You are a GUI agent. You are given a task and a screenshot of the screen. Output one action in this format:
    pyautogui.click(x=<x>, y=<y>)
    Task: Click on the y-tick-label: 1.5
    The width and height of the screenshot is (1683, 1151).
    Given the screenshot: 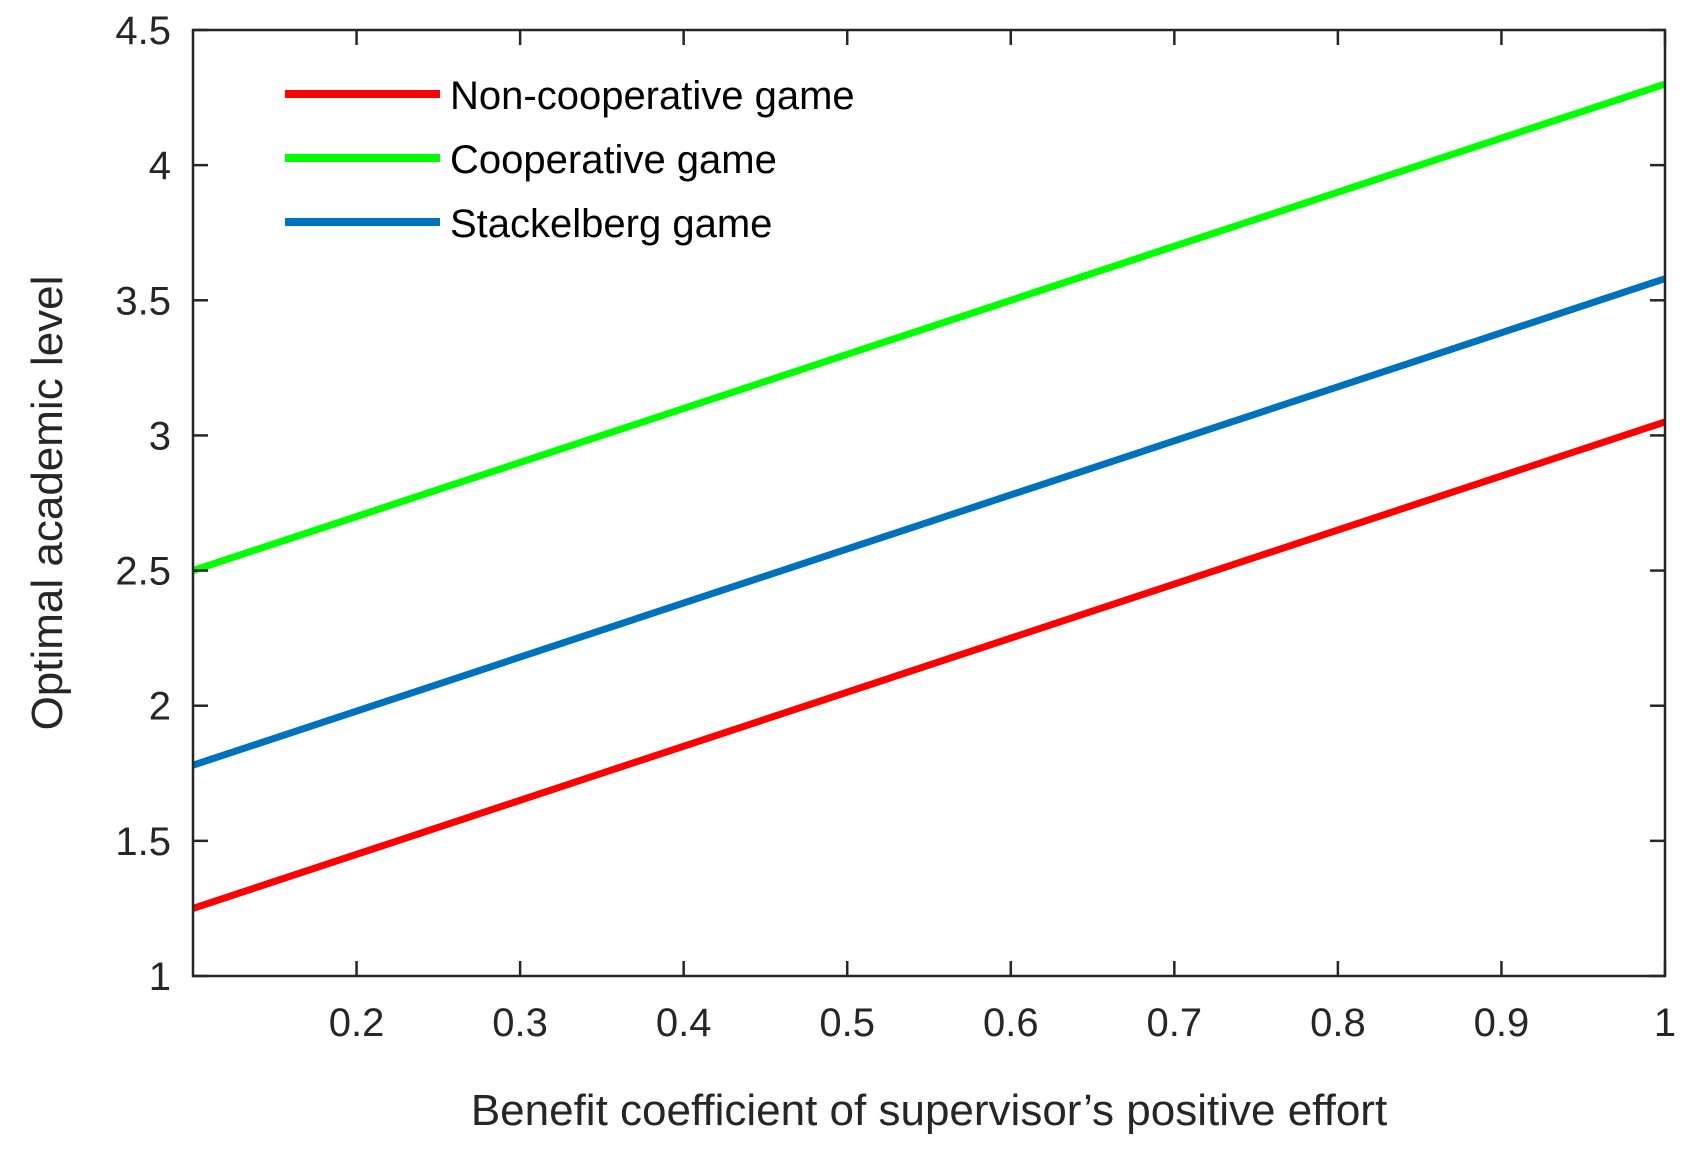 What is the action you would take?
    pyautogui.click(x=143, y=842)
    